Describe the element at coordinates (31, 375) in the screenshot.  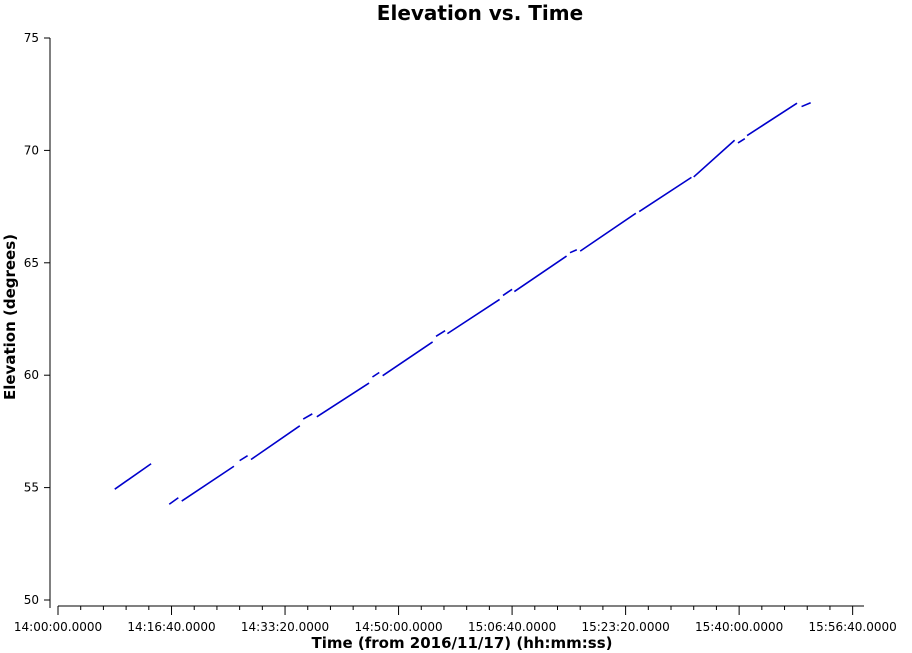
I see `y-tick-label: 60` at that location.